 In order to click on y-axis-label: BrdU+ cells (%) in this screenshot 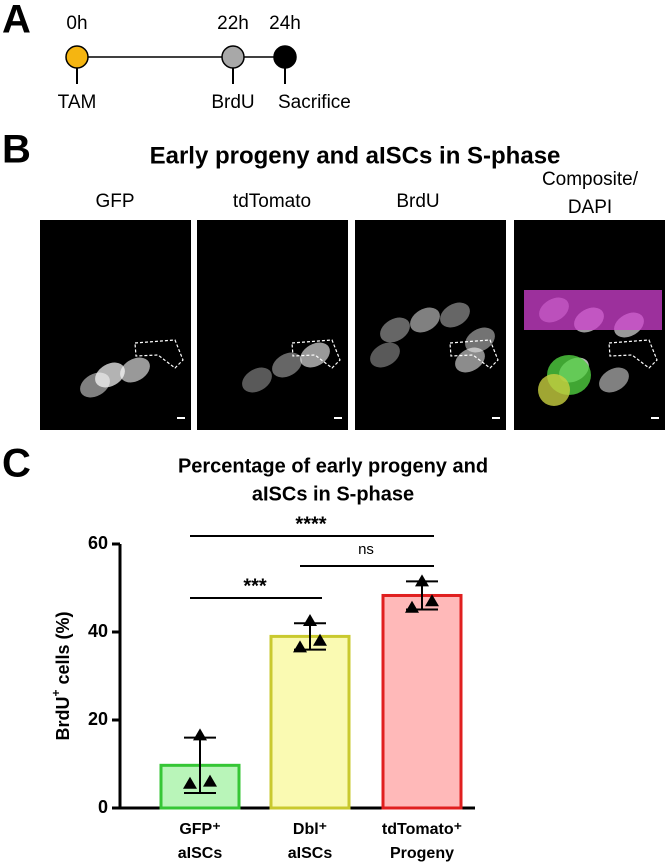, I will do `click(61, 675)`.